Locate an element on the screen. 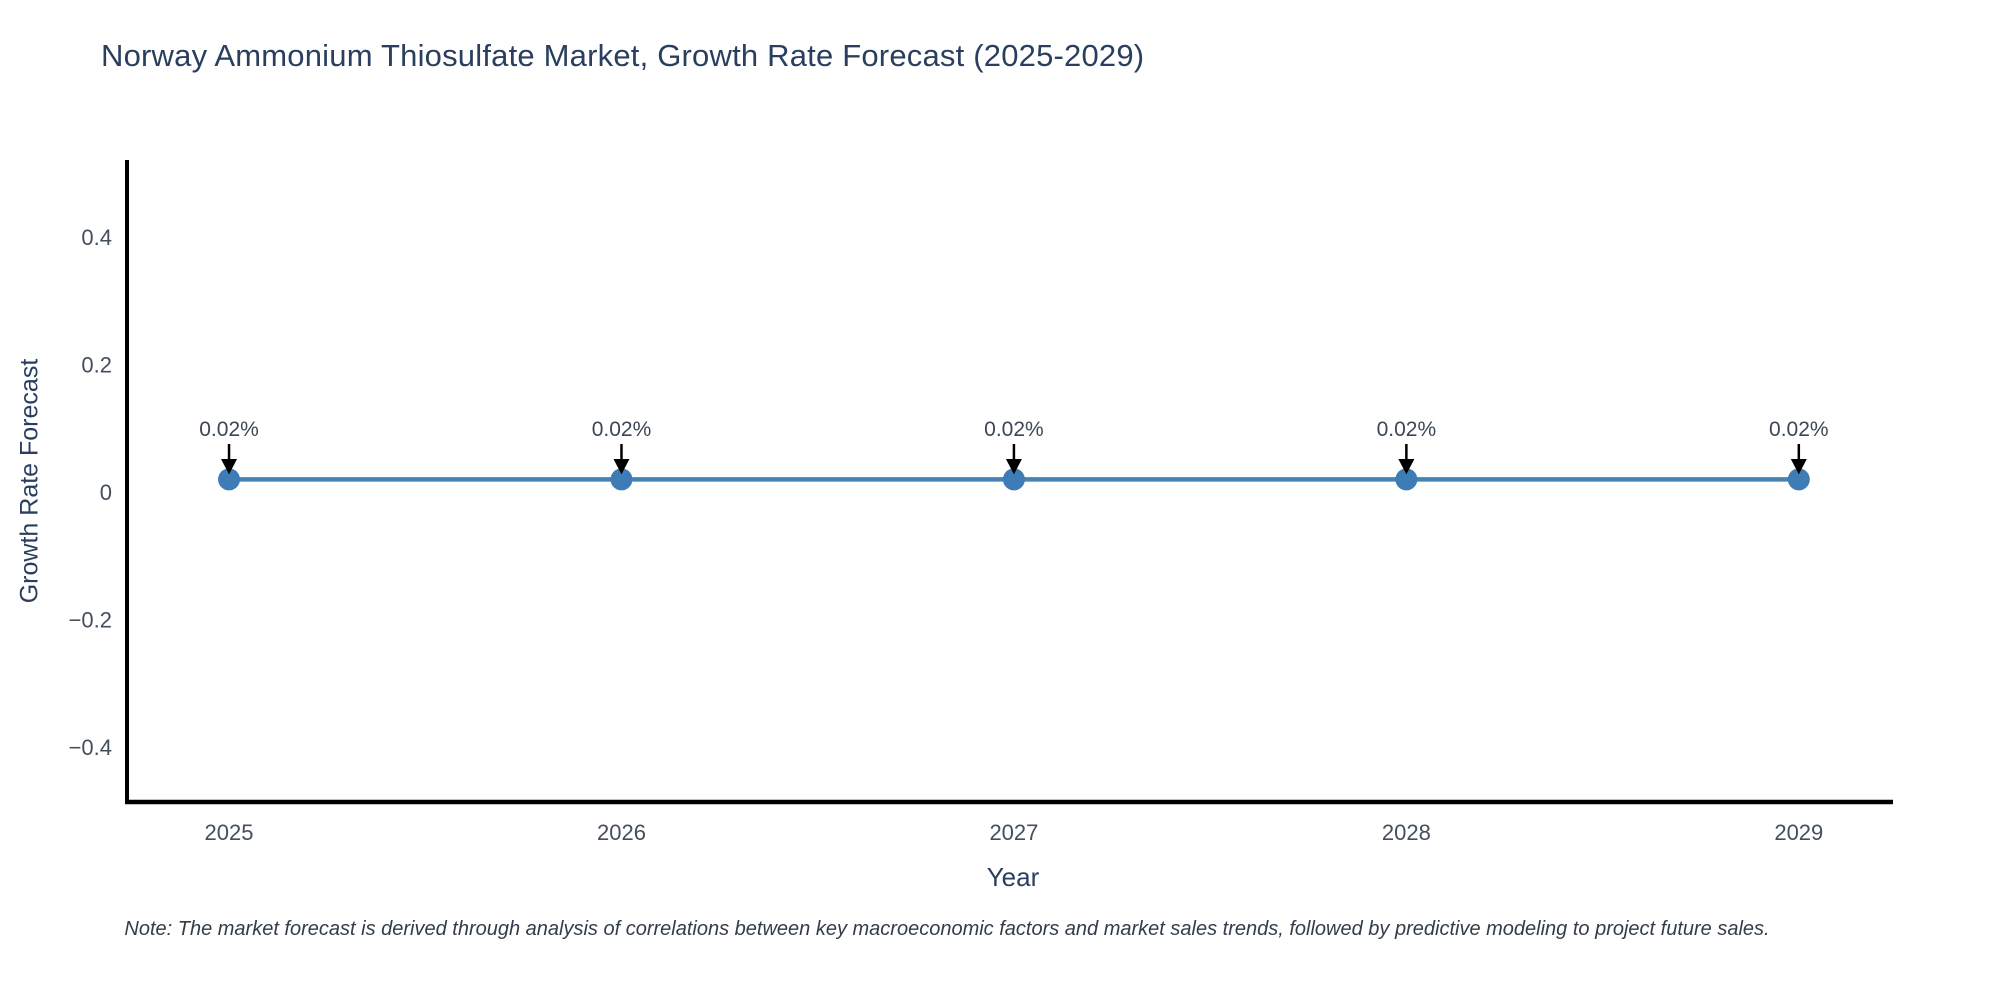 The height and width of the screenshot is (1000, 2000). y-tick-label: −0.4 is located at coordinates (90, 747).